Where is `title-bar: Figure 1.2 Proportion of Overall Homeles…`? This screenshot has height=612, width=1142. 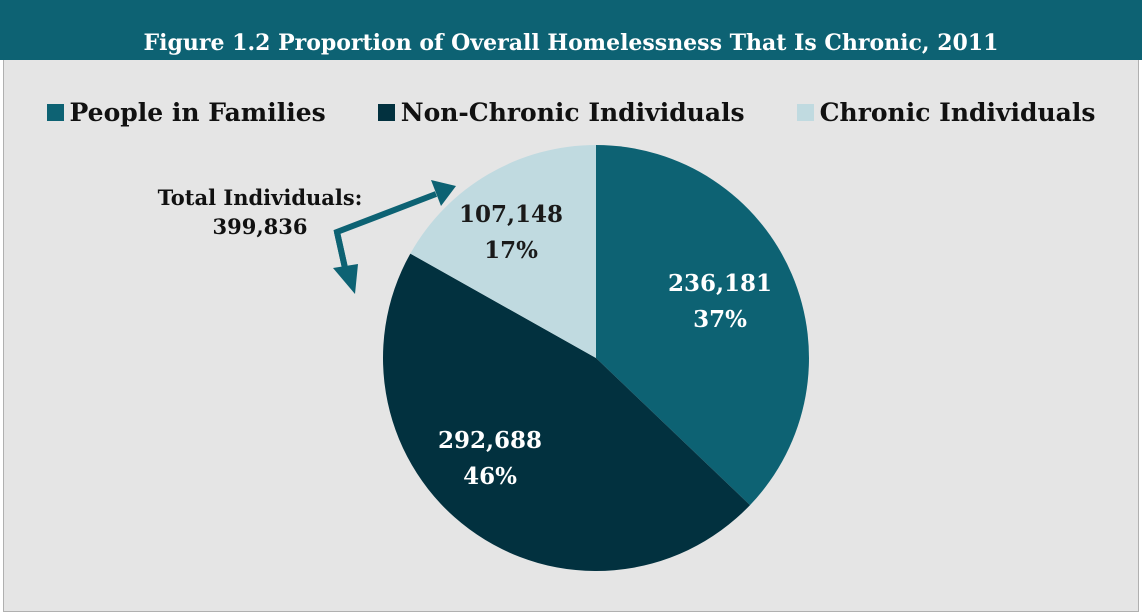
title-bar: Figure 1.2 Proportion of Overall Homeles… is located at coordinates (571, 30).